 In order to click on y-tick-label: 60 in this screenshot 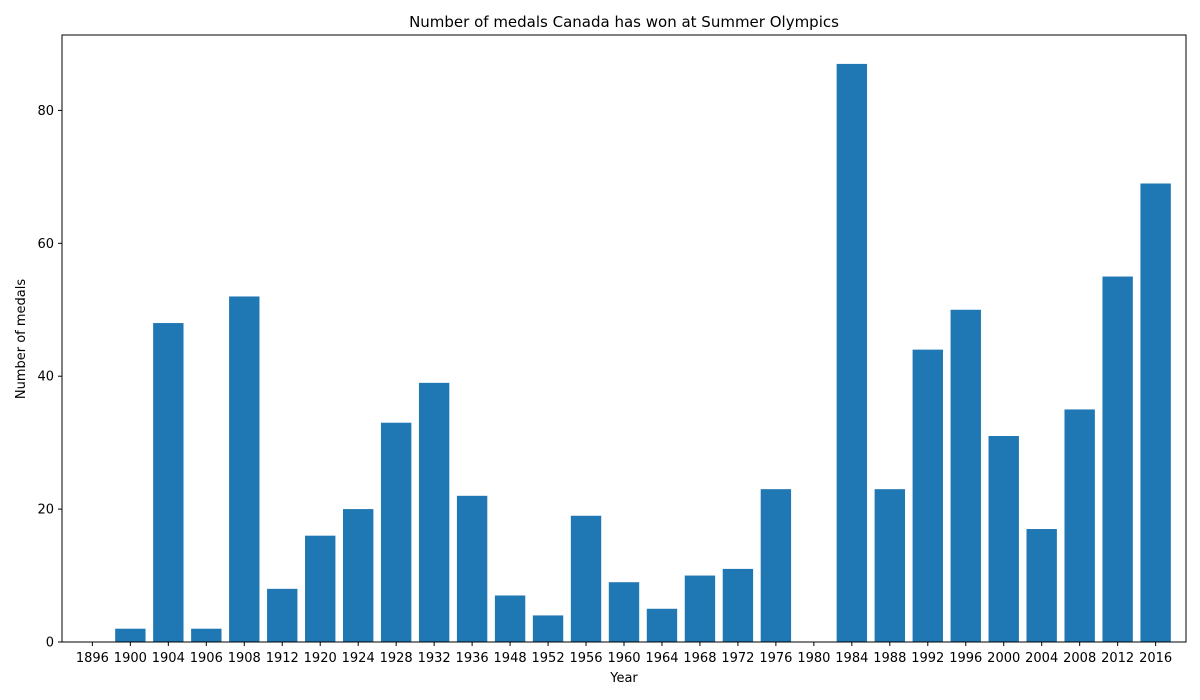, I will do `click(45, 244)`.